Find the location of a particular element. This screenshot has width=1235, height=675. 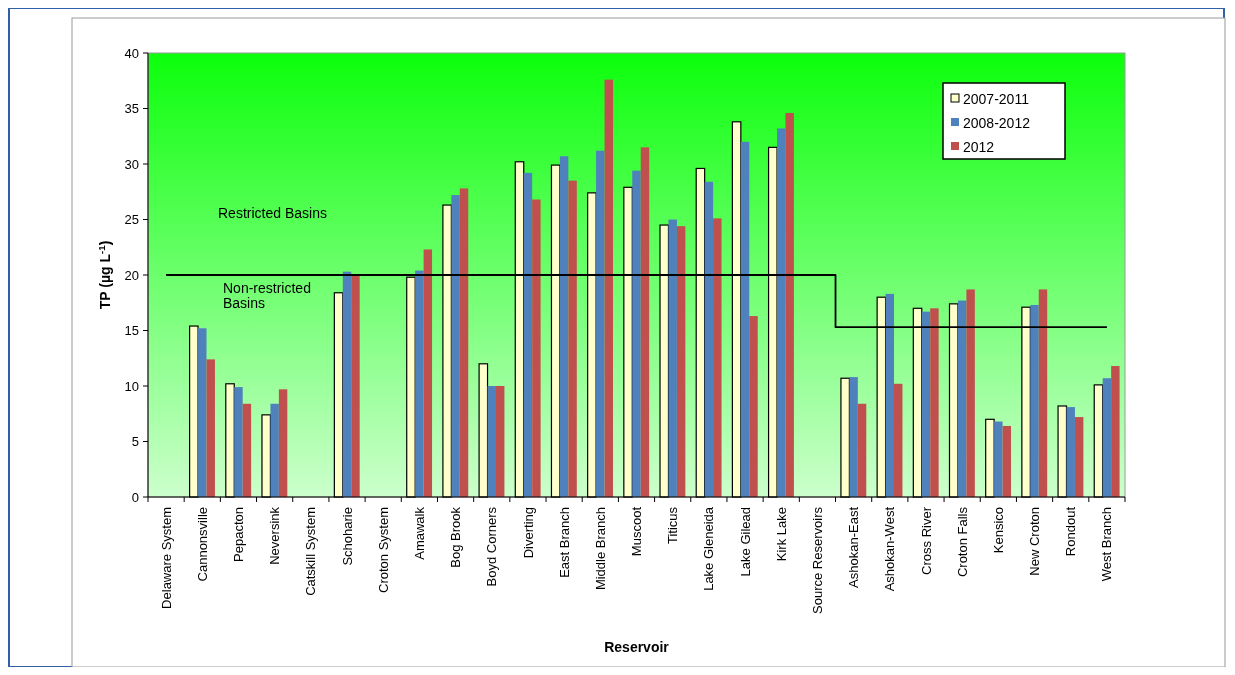

x-tick-label: Amawalk is located at coordinates (419, 533).